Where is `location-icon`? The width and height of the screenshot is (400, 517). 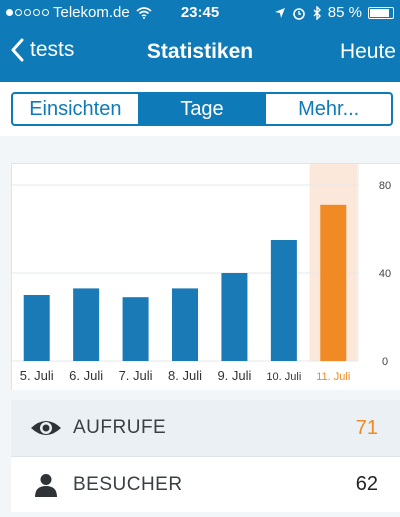
location-icon is located at coordinates (279, 12).